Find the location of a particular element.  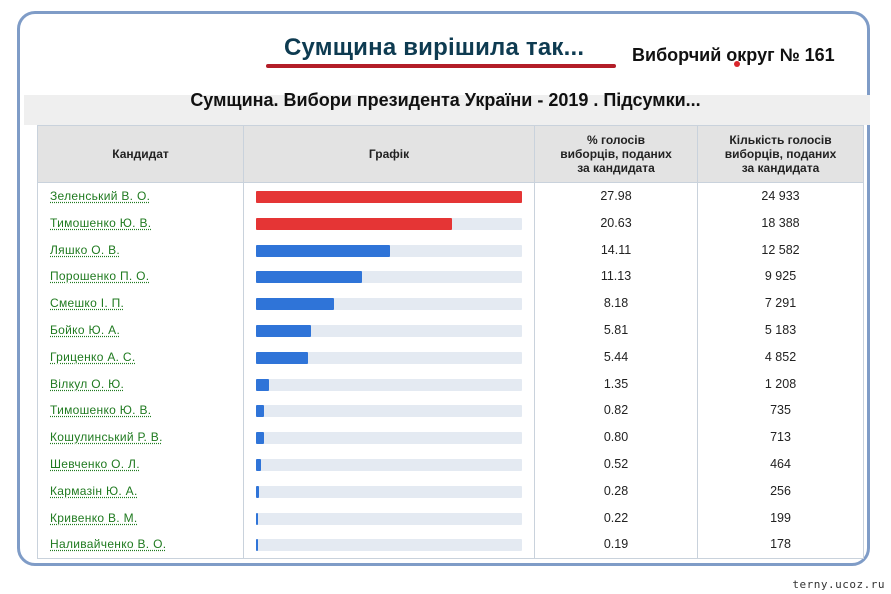

headline-underline is located at coordinates (441, 66).